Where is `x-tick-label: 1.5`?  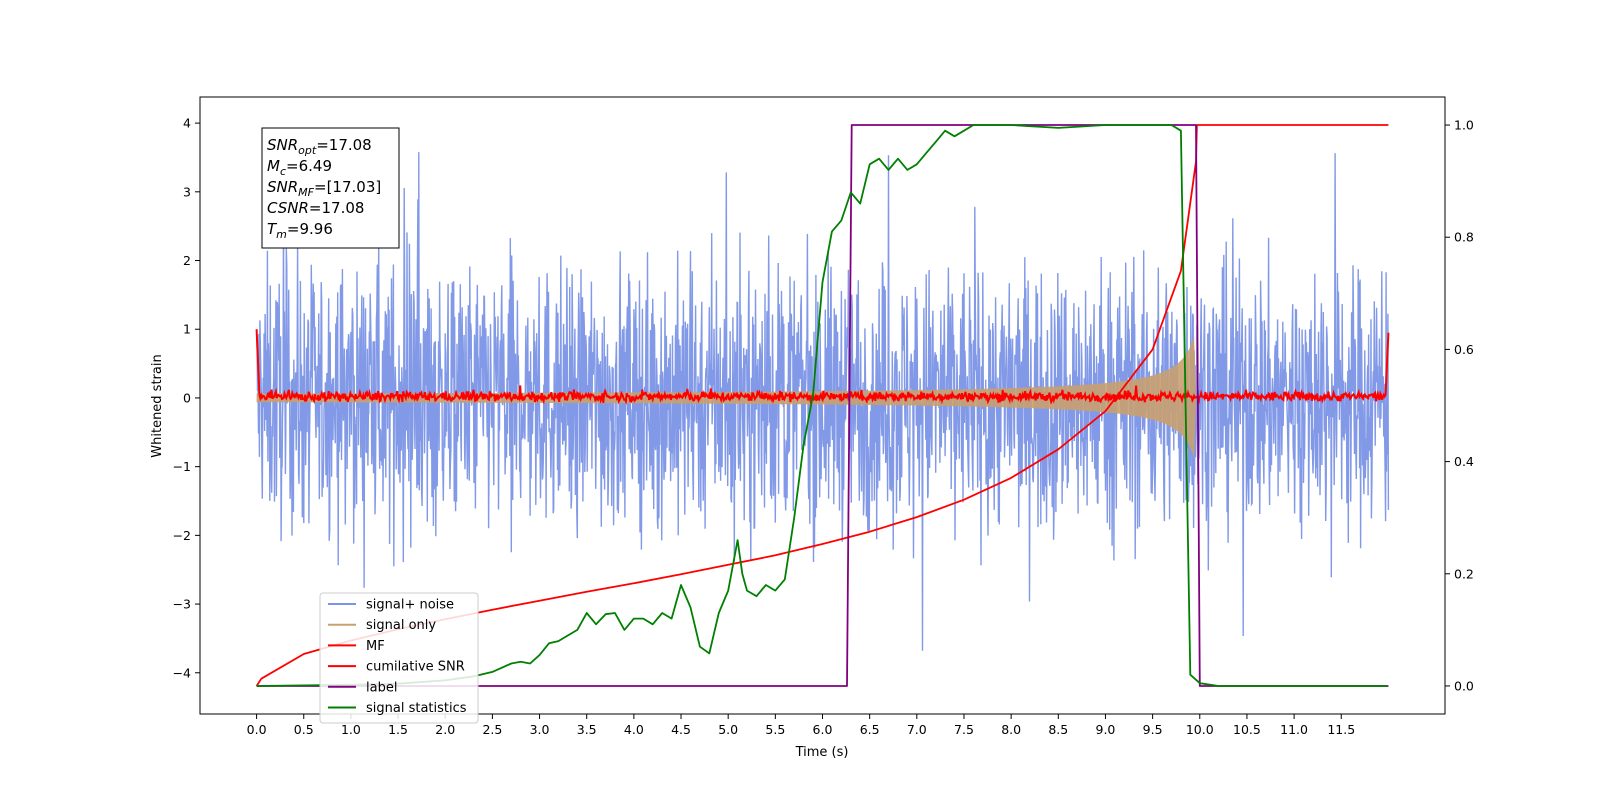
x-tick-label: 1.5 is located at coordinates (398, 729).